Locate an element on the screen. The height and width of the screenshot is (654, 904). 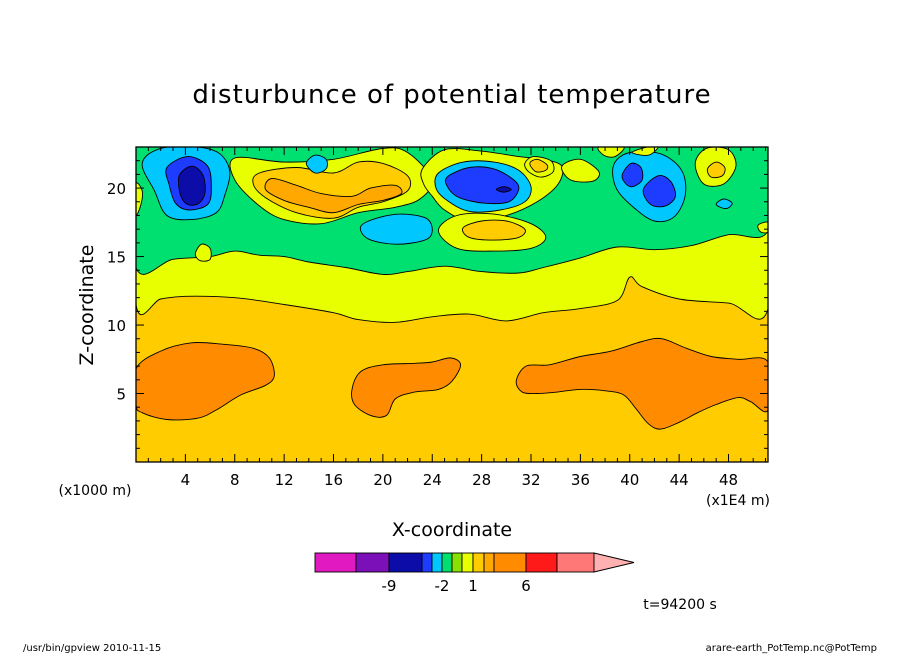
y-tick-label: 10 is located at coordinates (116, 326).